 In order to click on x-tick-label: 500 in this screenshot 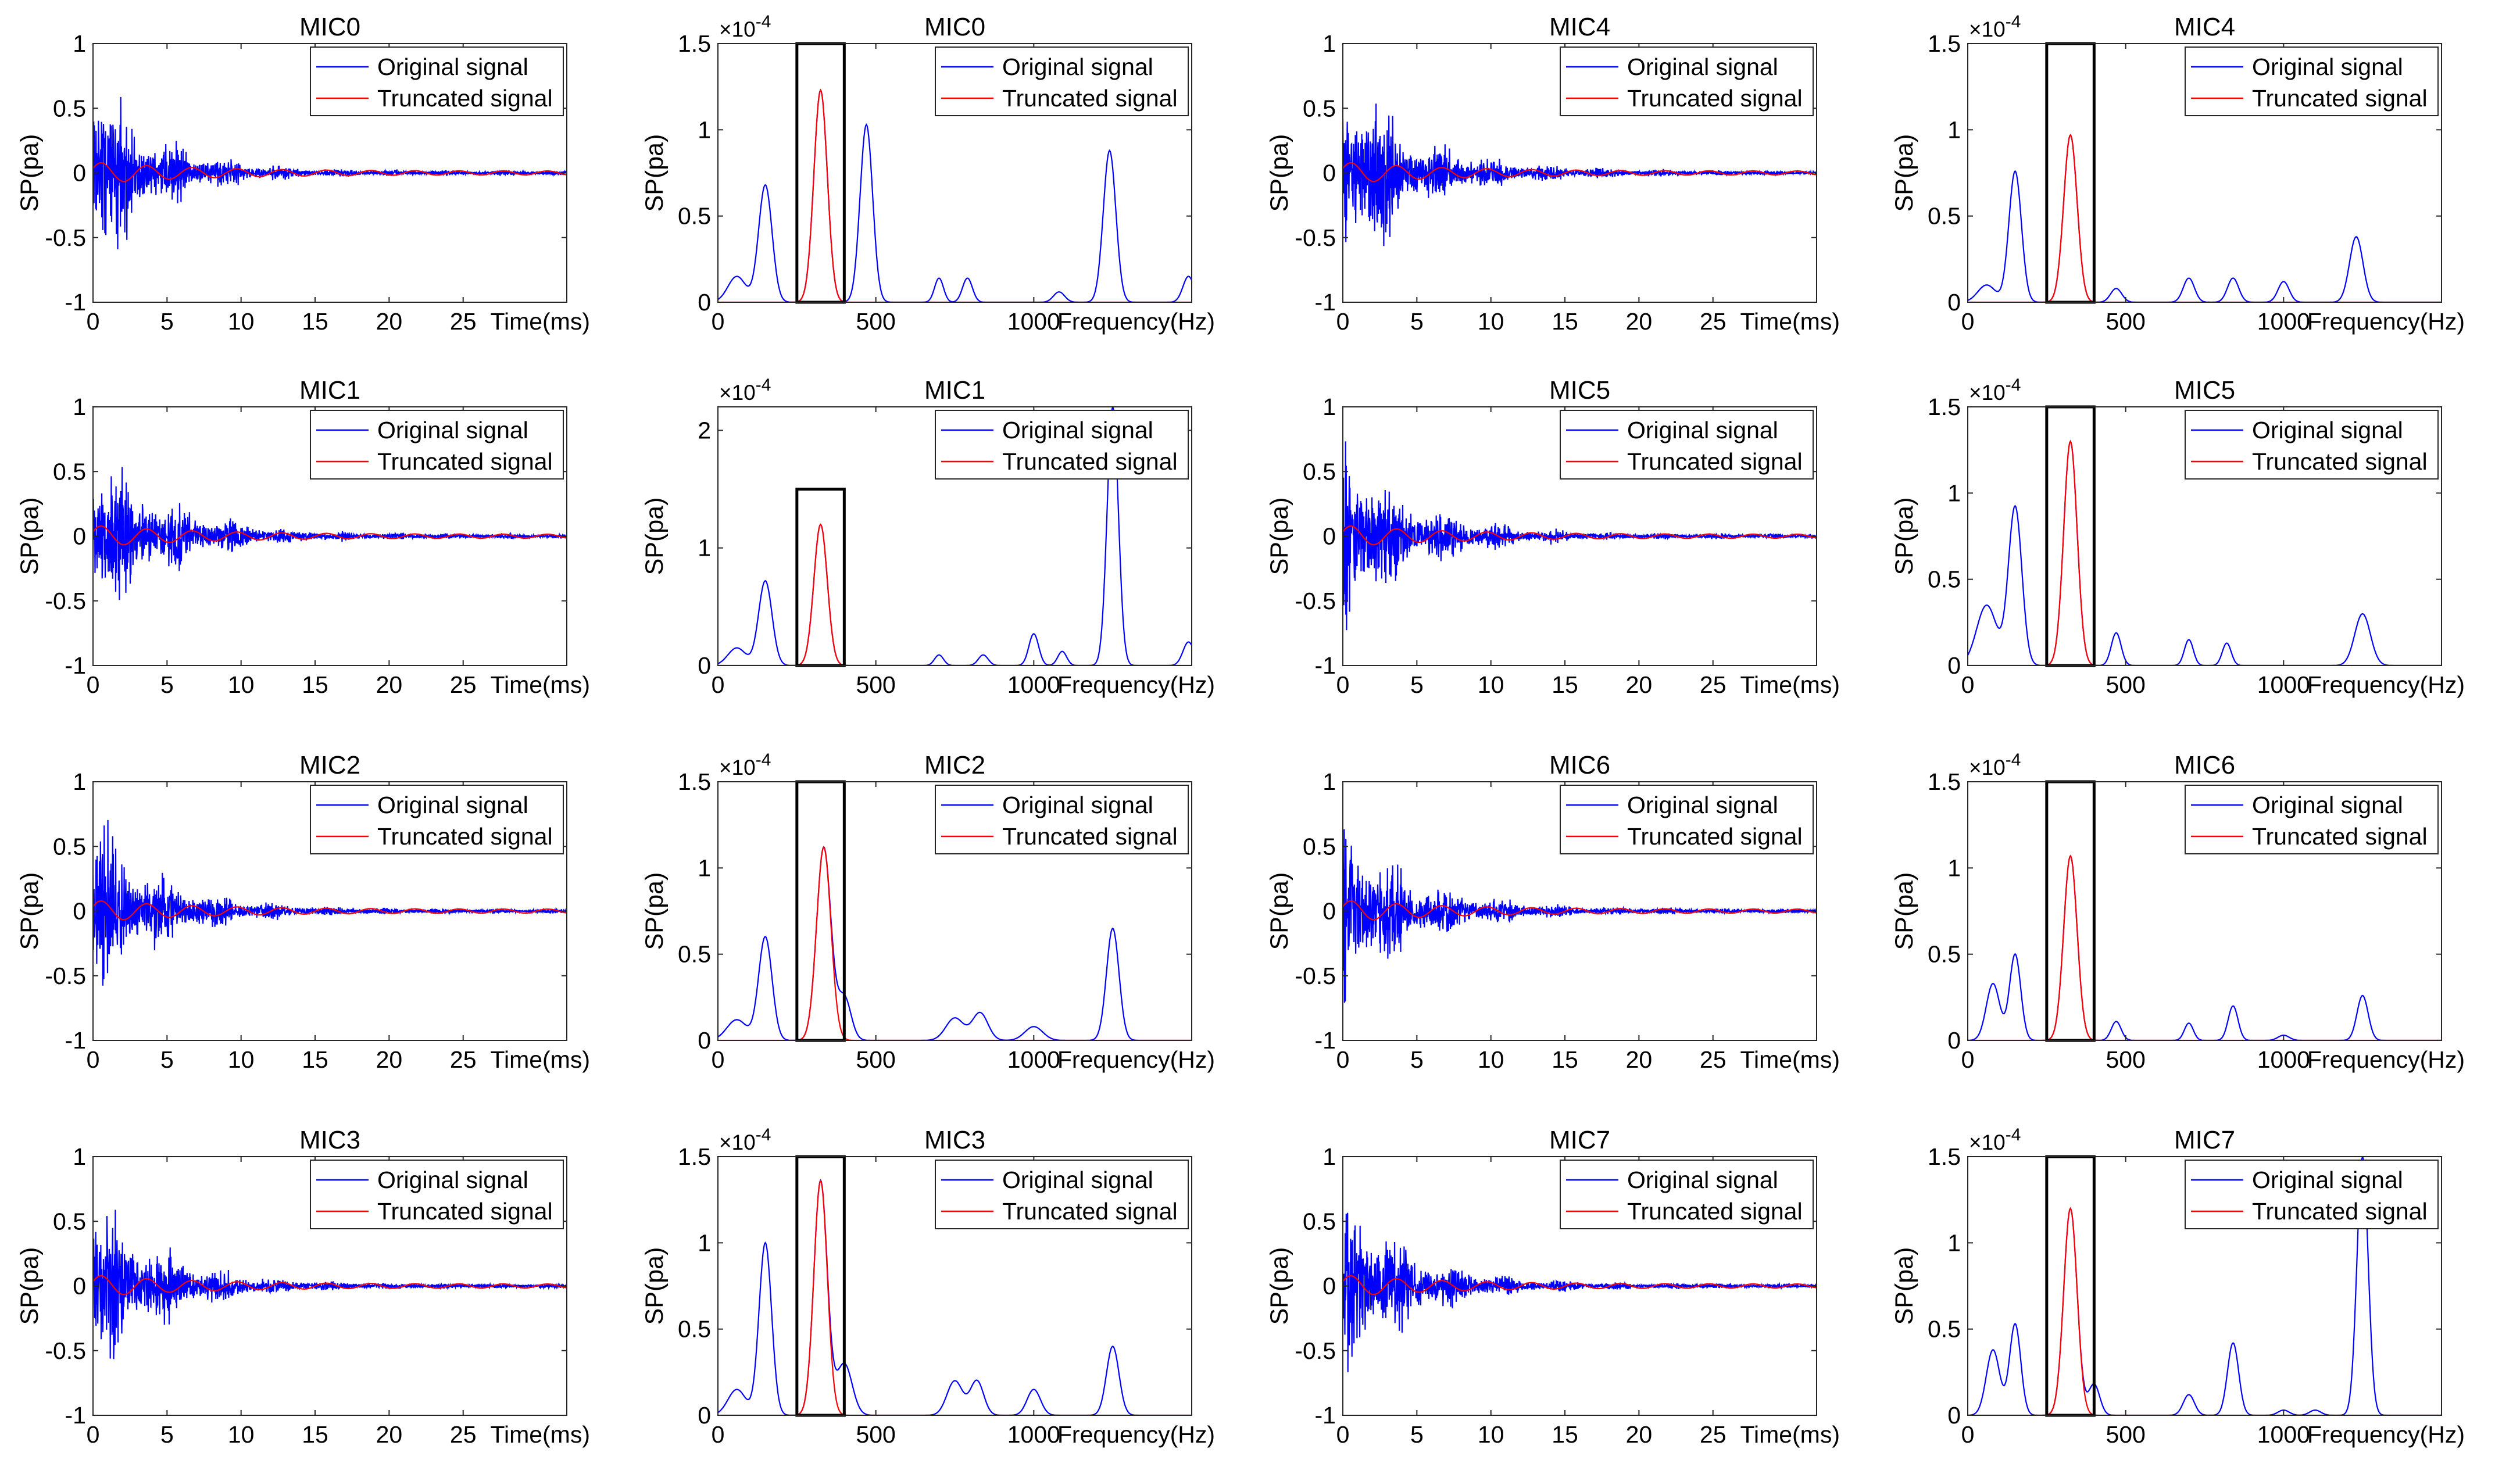, I will do `click(2125, 1434)`.